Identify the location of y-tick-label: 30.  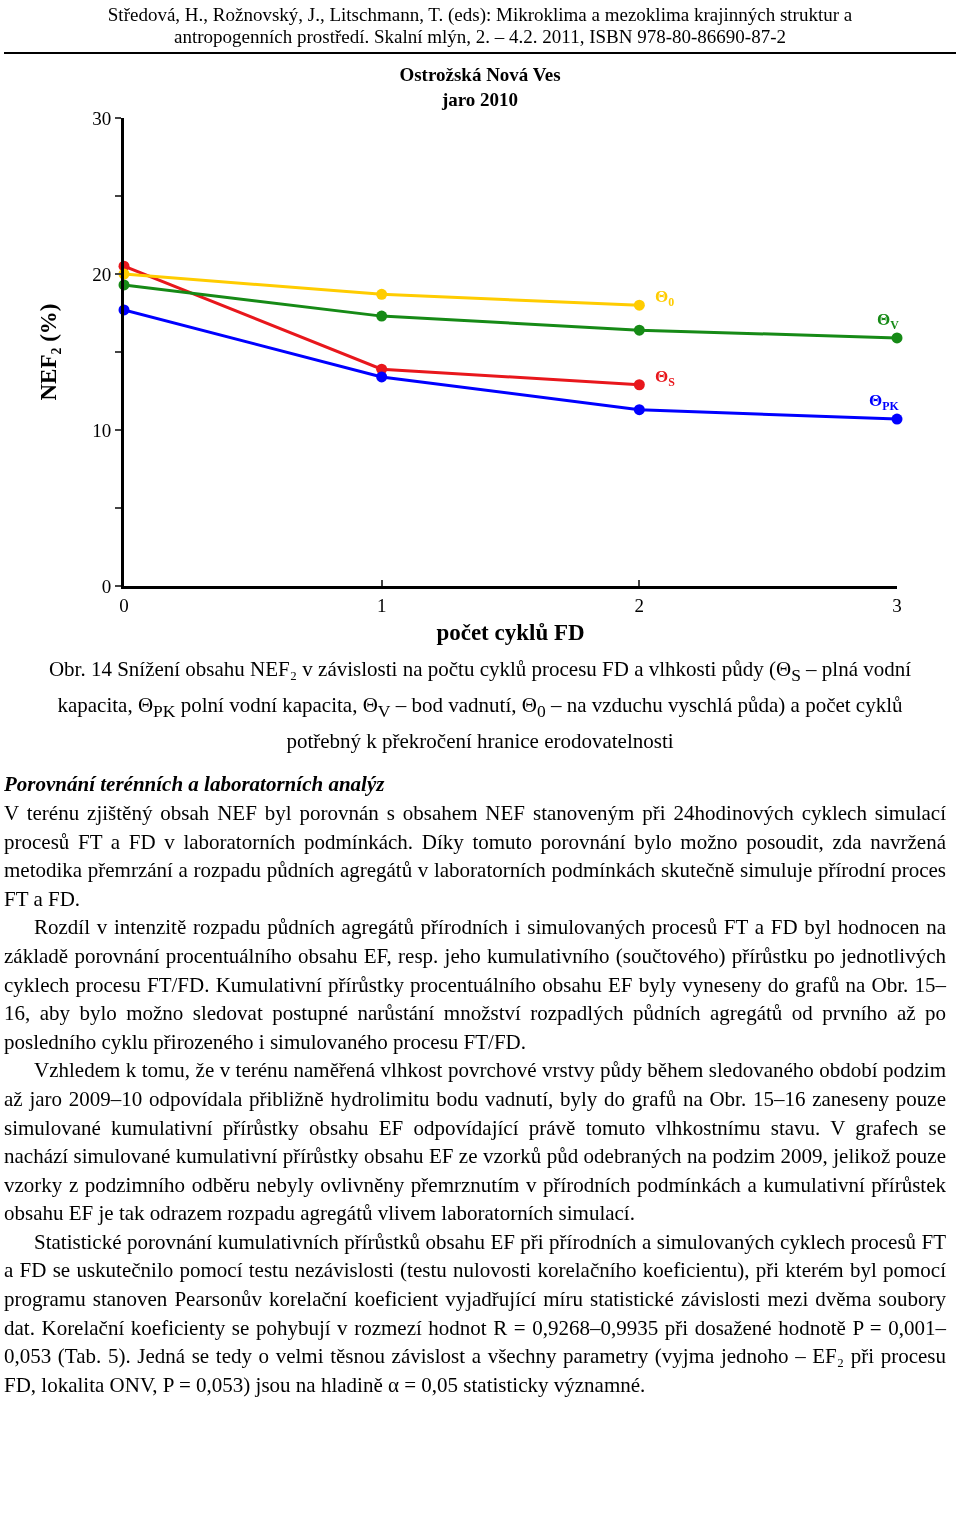
(102, 118).